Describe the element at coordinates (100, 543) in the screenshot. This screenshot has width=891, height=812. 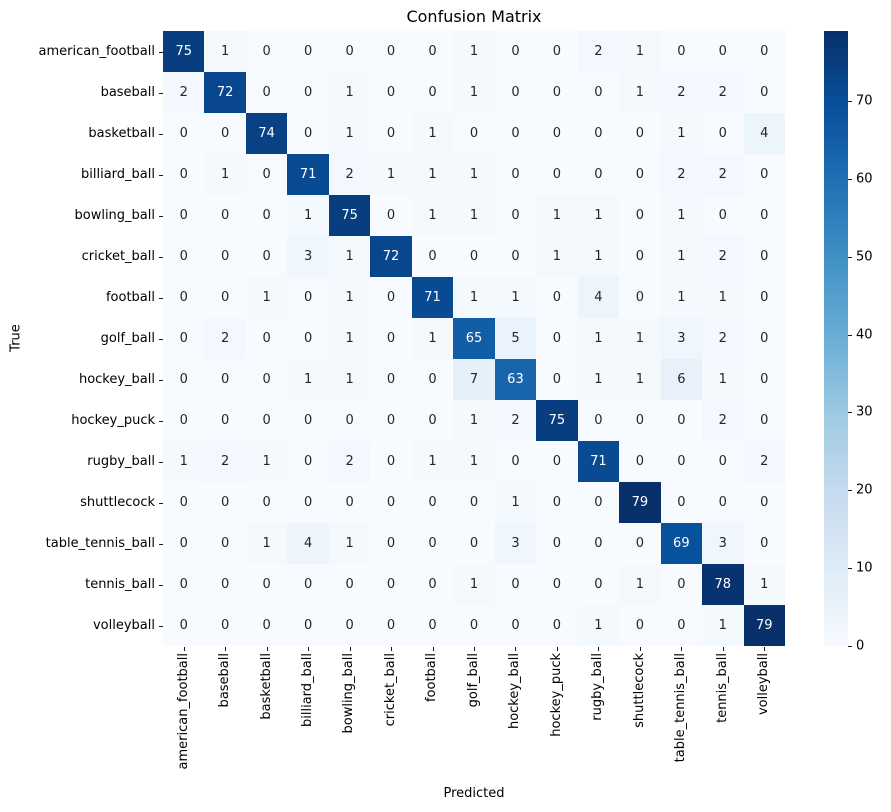
I see `y-tick-label-table_tennis_ball: table_tennis_ball` at that location.